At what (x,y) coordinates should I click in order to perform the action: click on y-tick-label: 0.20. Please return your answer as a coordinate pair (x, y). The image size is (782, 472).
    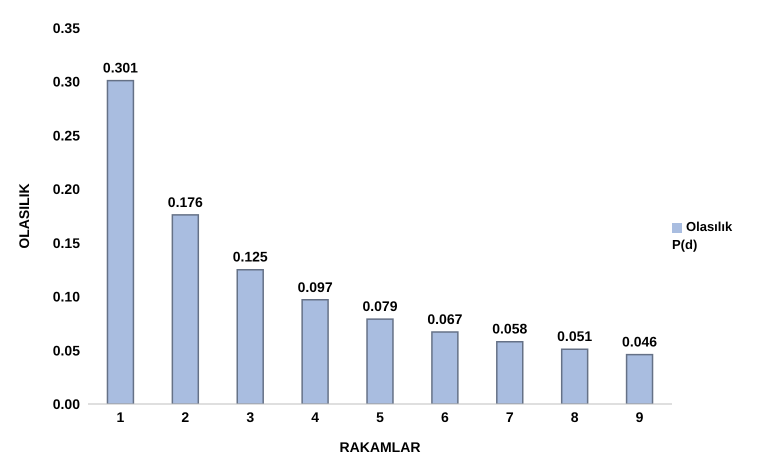
    Looking at the image, I should click on (66, 189).